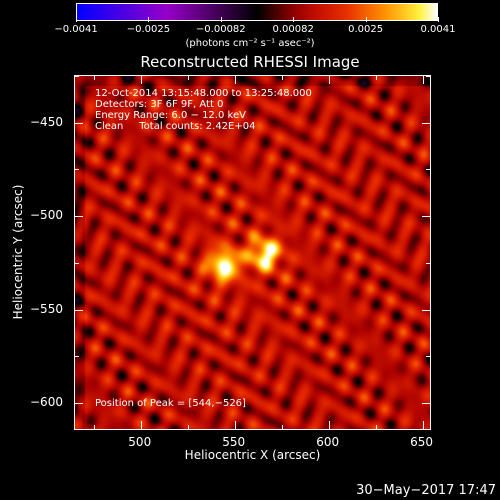  What do you see at coordinates (250, 43) in the screenshot?
I see `colorbar-units: (photons cm⁻² s⁻¹ asec⁻²)` at bounding box center [250, 43].